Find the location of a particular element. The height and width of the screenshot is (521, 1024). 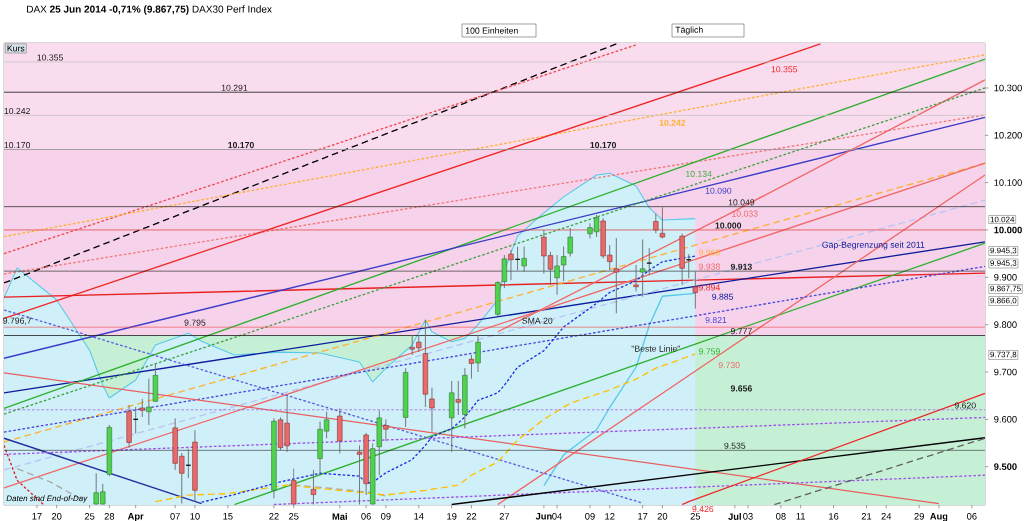

x-tick-label: 29 is located at coordinates (919, 516).